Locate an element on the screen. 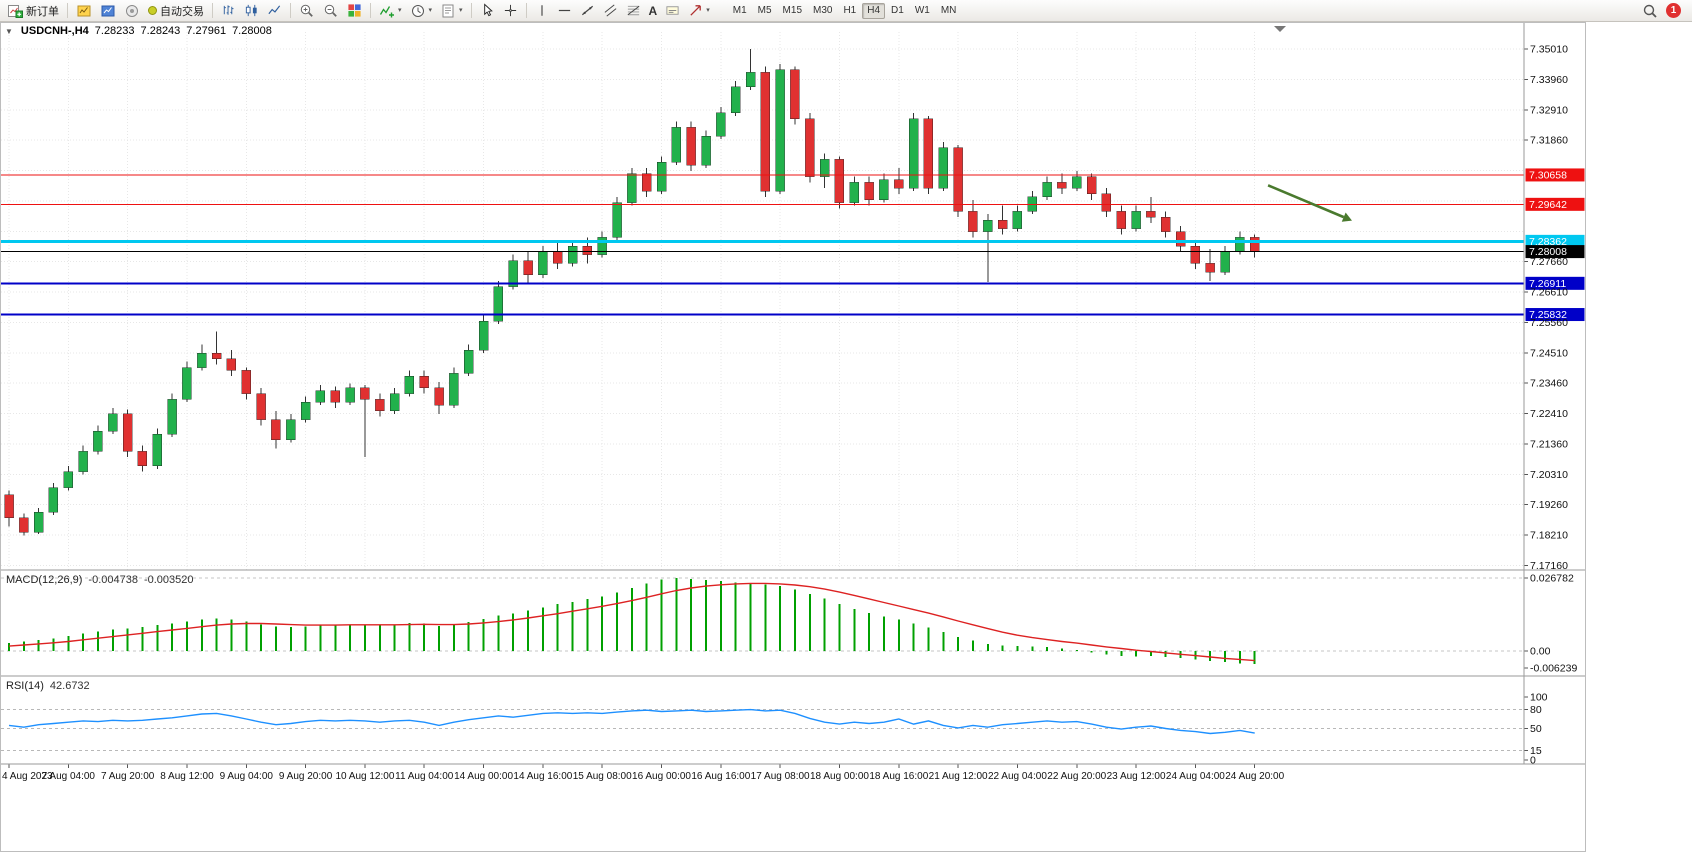  cursor-button is located at coordinates (487, 11).